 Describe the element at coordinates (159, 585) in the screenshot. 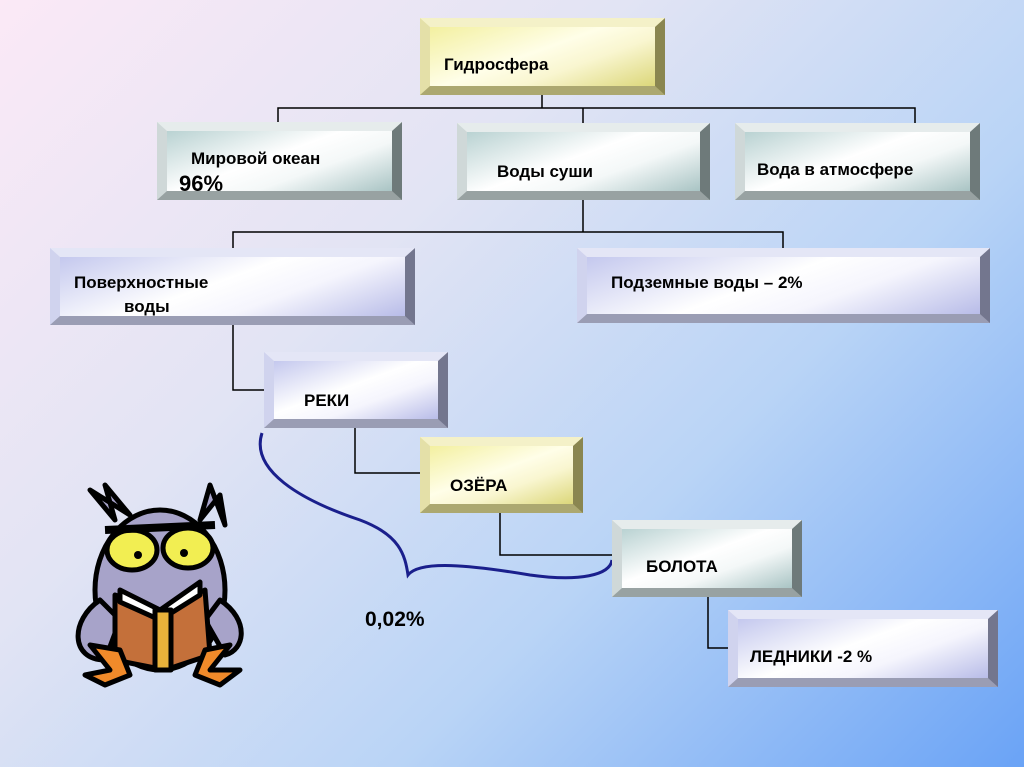

I see `owl-icon` at that location.